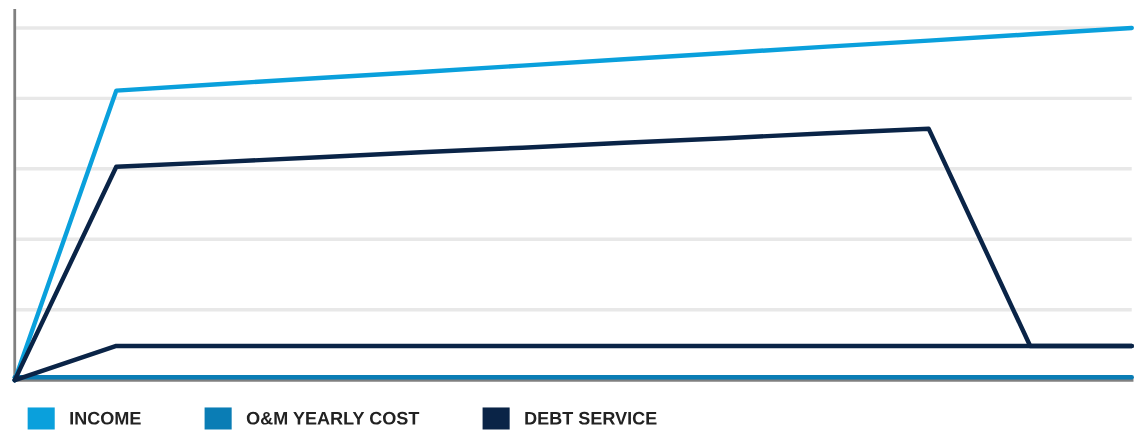 This screenshot has width=1134, height=430. Describe the element at coordinates (591, 418) in the screenshot. I see `legend-label: DEBT SERVICE` at that location.